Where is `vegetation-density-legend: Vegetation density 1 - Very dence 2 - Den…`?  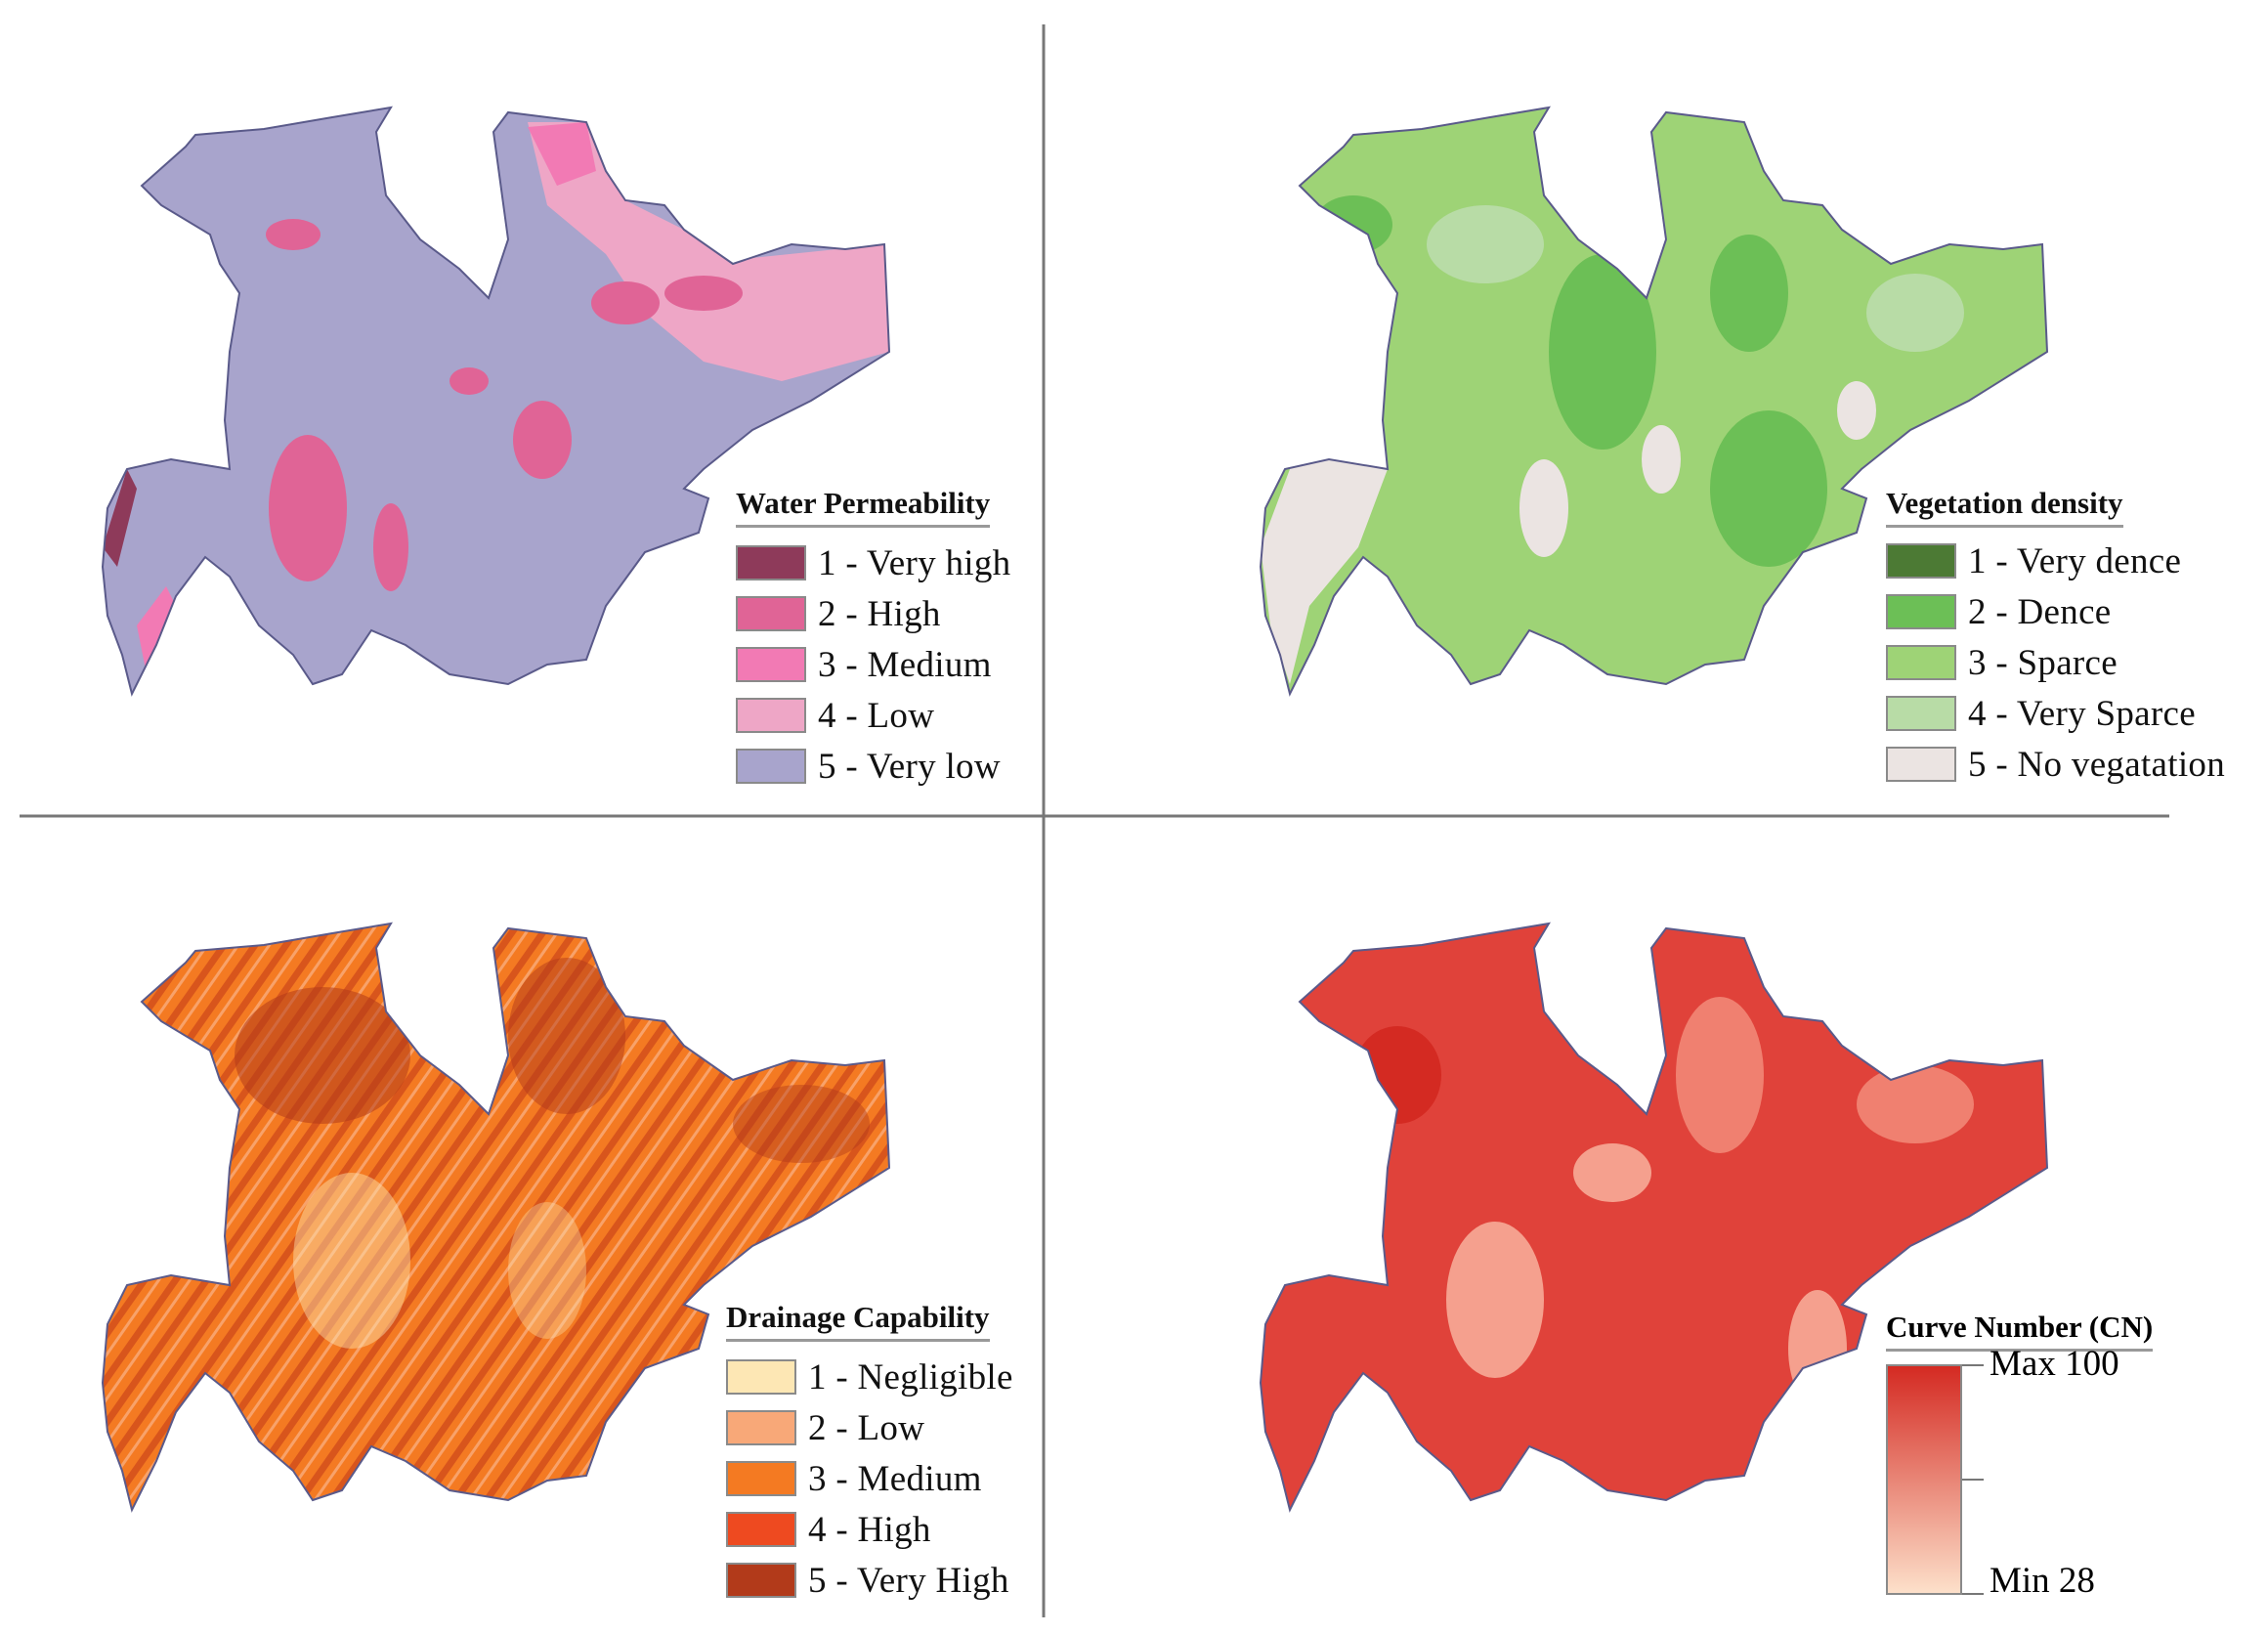 vegetation-density-legend: Vegetation density 1 - Very dence 2 - Den… is located at coordinates (2055, 638).